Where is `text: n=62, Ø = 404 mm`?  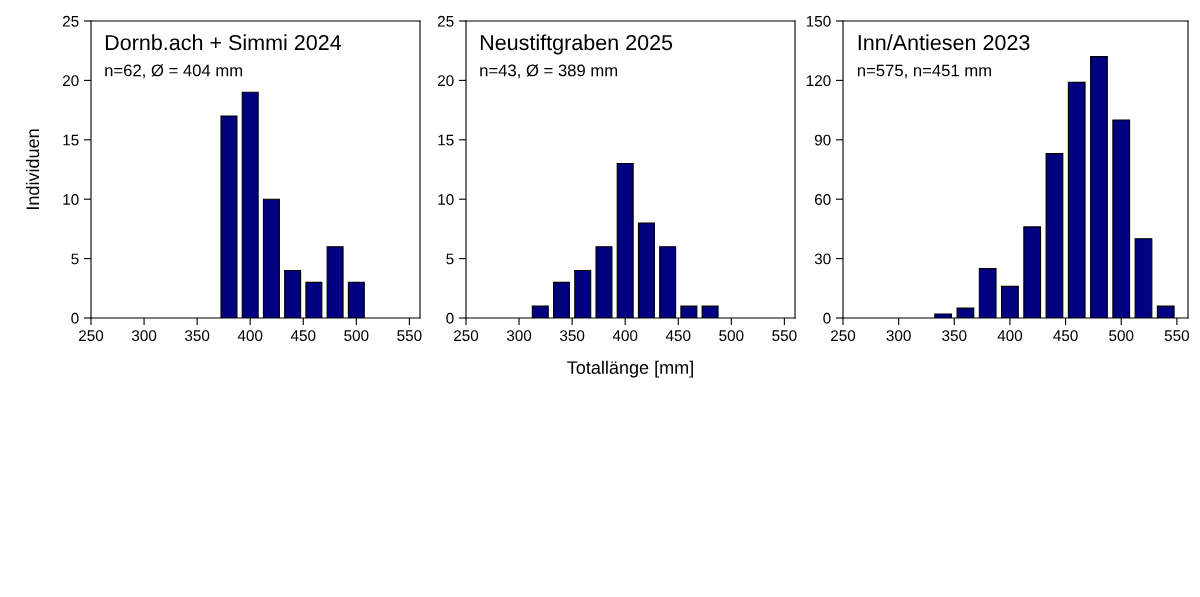 text: n=62, Ø = 404 mm is located at coordinates (174, 71).